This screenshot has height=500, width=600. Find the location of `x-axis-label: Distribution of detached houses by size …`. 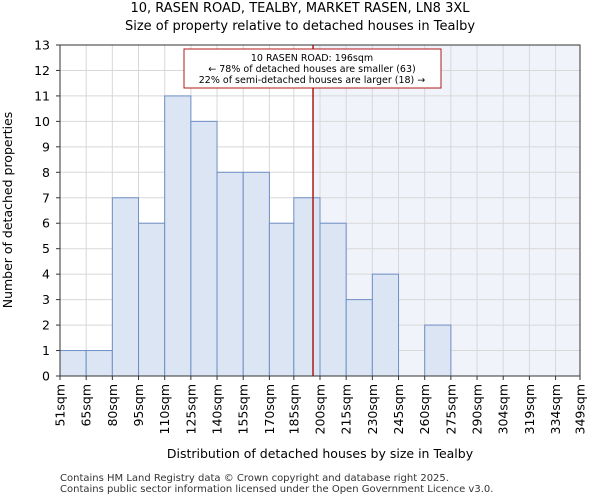

x-axis-label: Distribution of detached houses by size … is located at coordinates (320, 453).